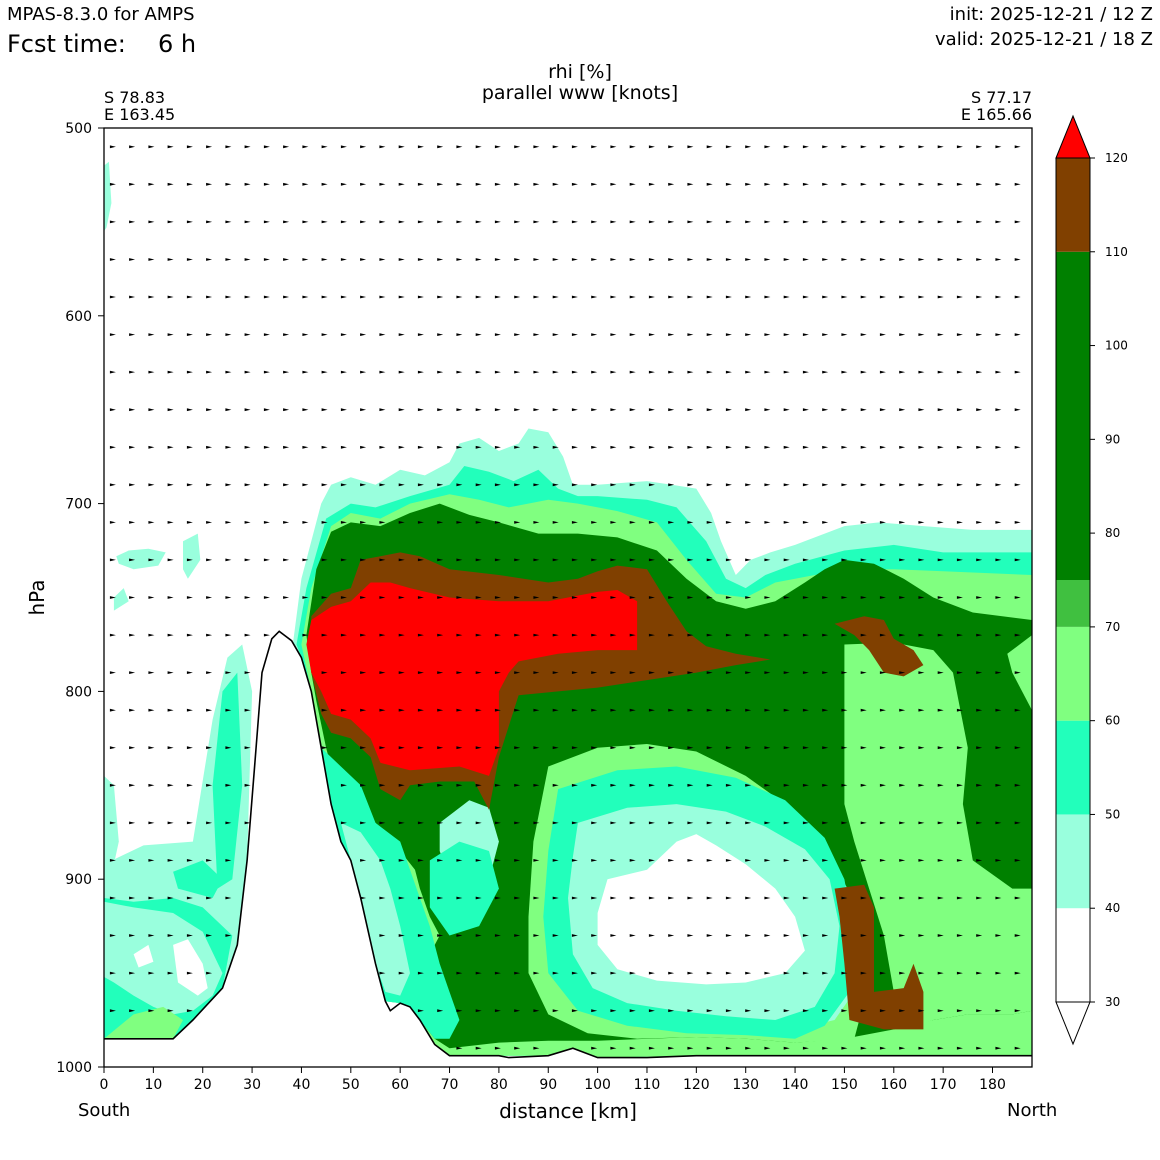 Image resolution: width=1160 pixels, height=1160 pixels. Describe the element at coordinates (203, 1085) in the screenshot. I see `x-tick-label: 20` at that location.